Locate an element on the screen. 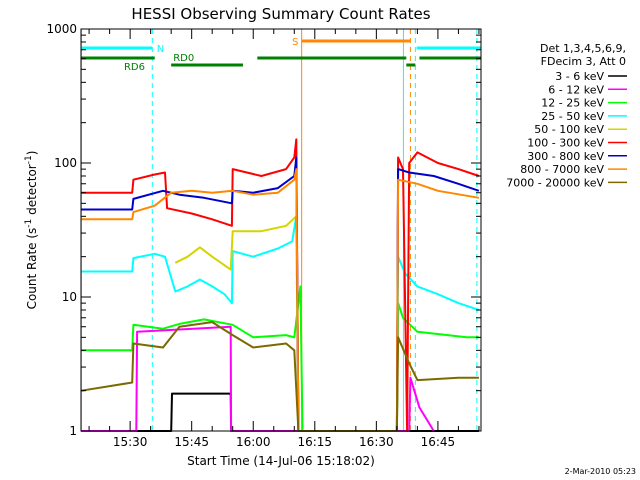  legend-entry-label: 12 - 25 keV is located at coordinates (572, 103).